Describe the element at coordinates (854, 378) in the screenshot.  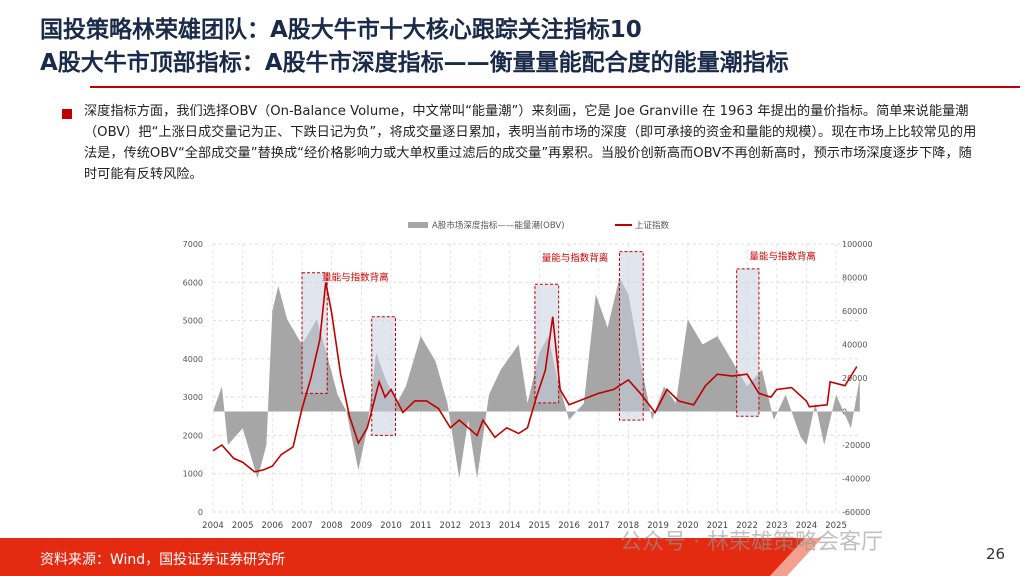
I see `y-right-tick-label: 20000` at that location.